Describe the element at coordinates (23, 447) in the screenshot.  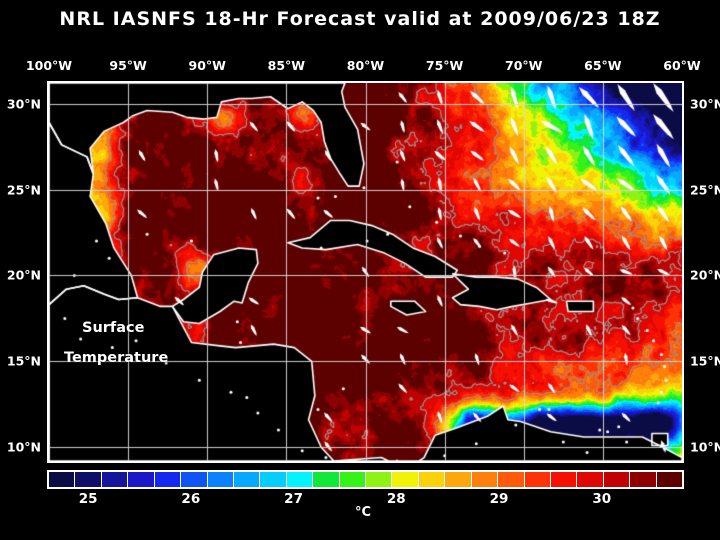
I see `lat-tick-left-4: 10°N` at that location.